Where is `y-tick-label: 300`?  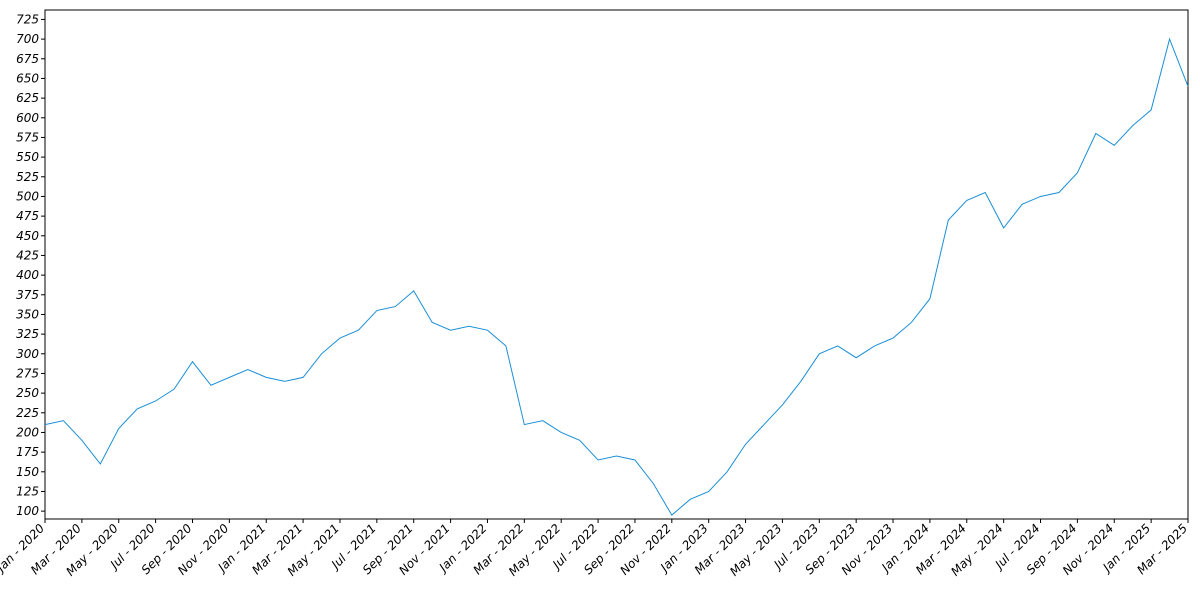
y-tick-label: 300 is located at coordinates (27, 354).